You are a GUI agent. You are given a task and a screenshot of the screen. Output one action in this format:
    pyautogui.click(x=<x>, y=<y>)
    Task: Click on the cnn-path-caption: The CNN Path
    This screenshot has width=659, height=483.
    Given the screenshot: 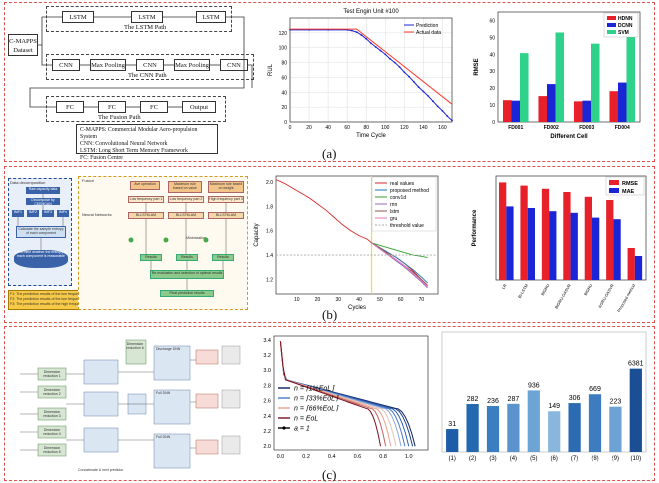 What is the action you would take?
    pyautogui.click(x=147, y=75)
    